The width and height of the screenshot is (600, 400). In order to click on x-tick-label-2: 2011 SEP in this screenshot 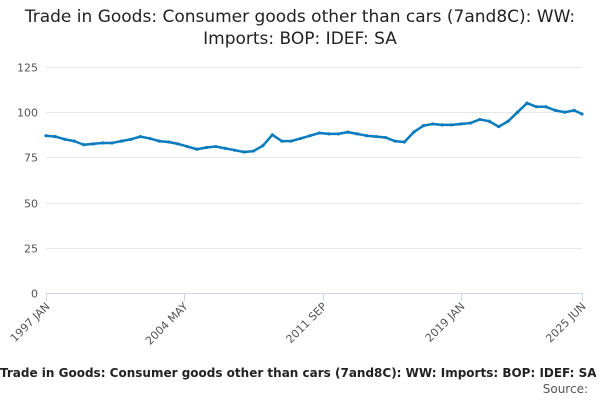, I will do `click(307, 323)`.